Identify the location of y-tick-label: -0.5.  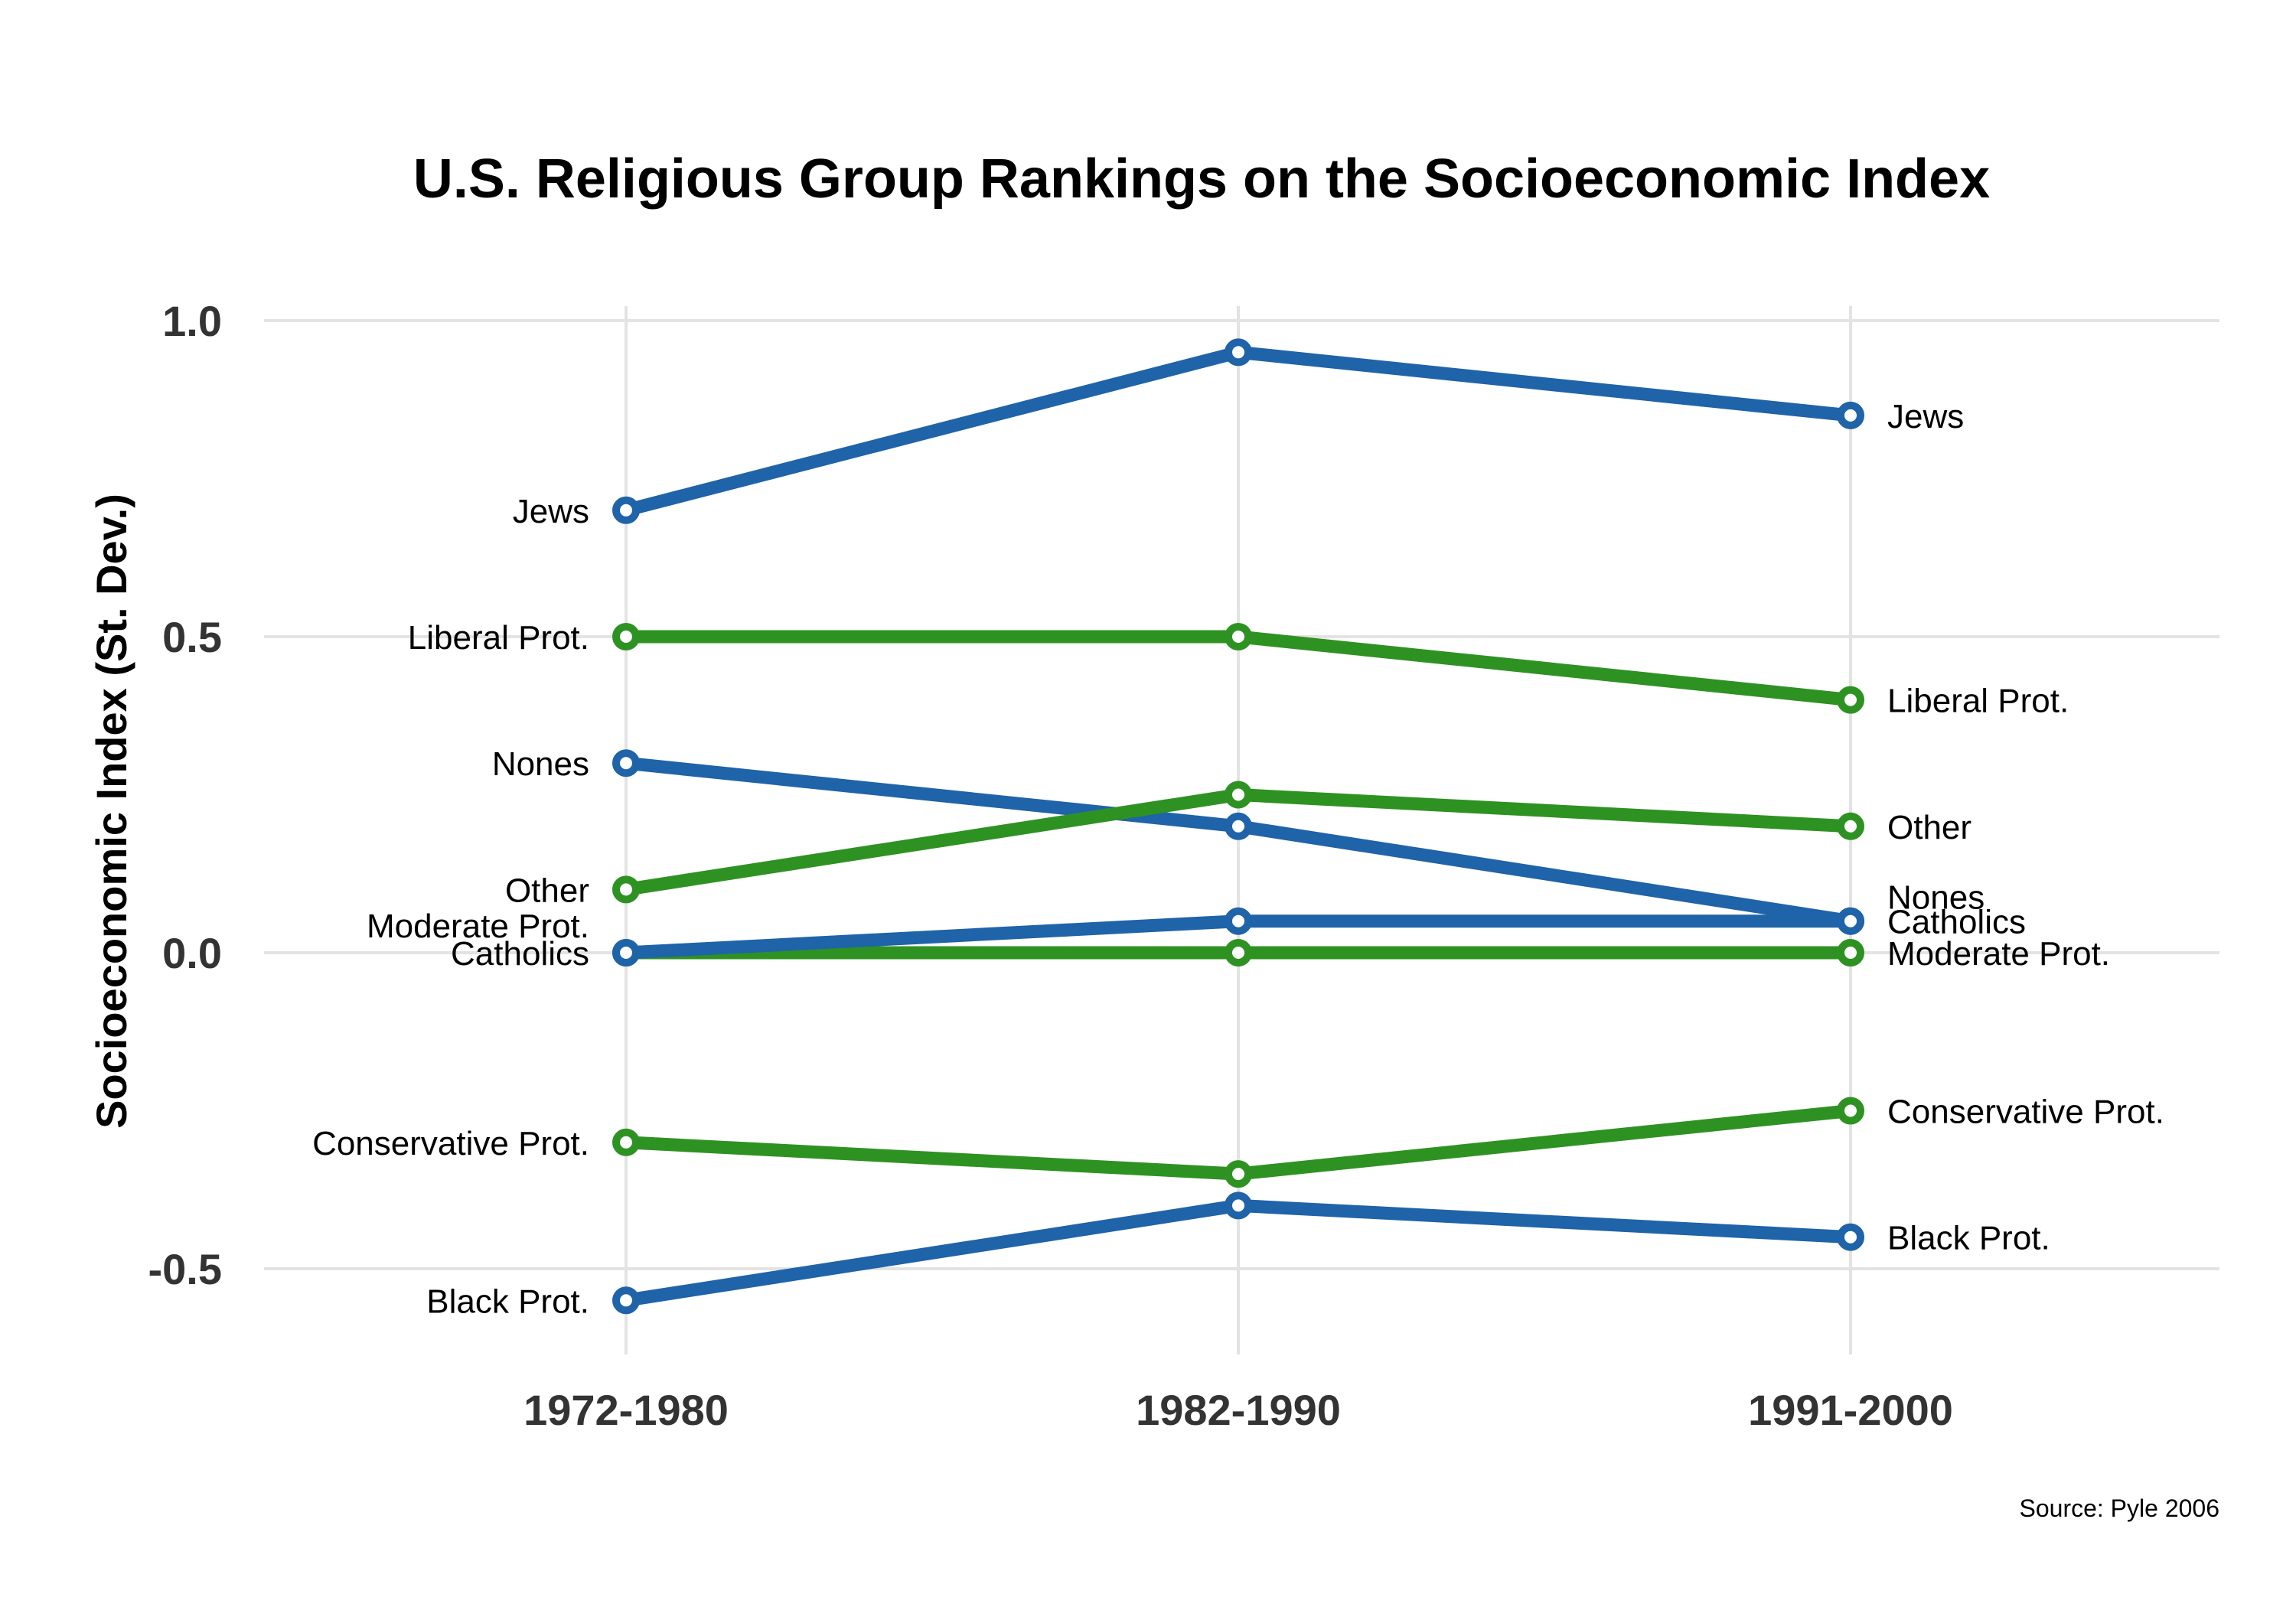
(185, 1269).